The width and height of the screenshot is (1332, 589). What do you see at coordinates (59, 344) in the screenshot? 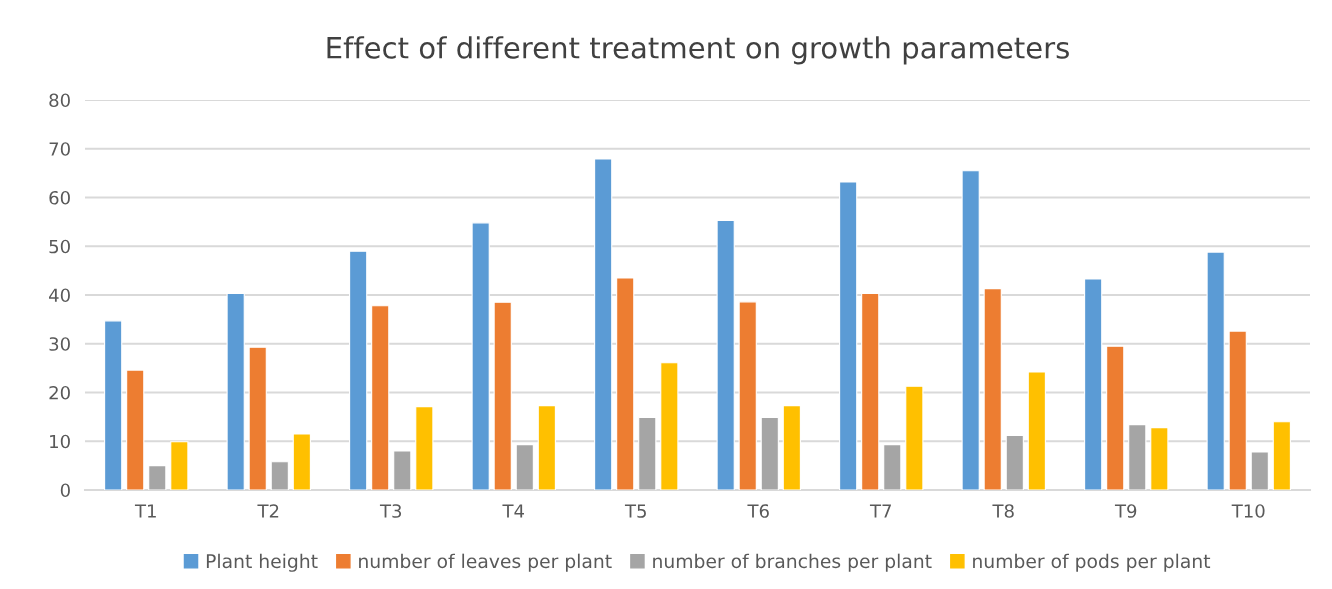
I see `y-tick-label: 30` at bounding box center [59, 344].